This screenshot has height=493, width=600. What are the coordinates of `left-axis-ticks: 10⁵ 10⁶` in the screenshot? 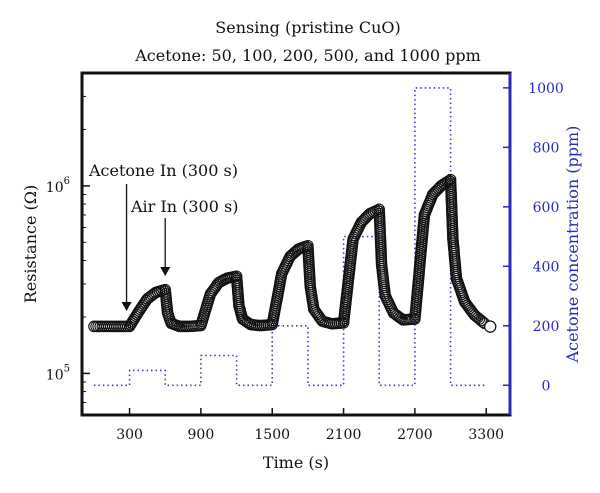 It's located at (68, 244).